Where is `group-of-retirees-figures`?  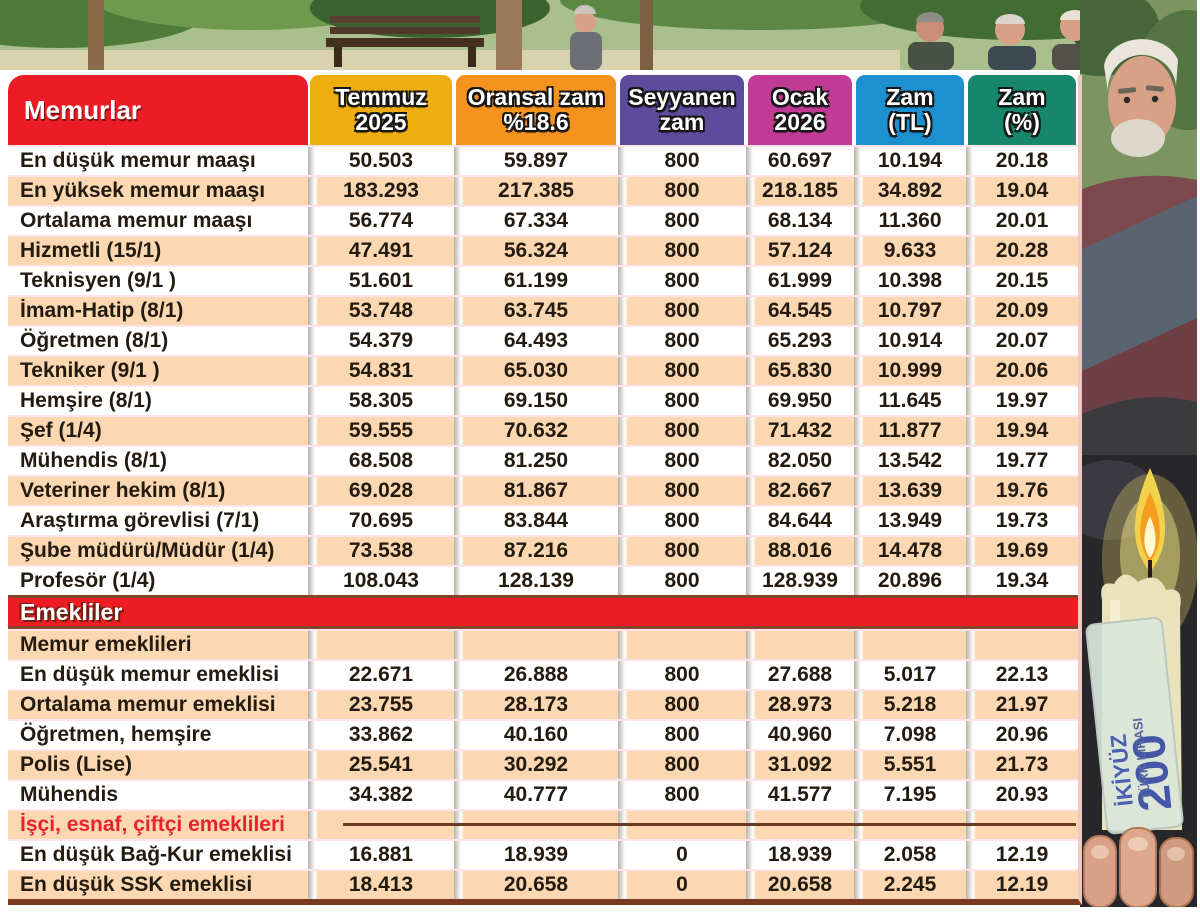
group-of-retirees-figures is located at coordinates (1004, 40).